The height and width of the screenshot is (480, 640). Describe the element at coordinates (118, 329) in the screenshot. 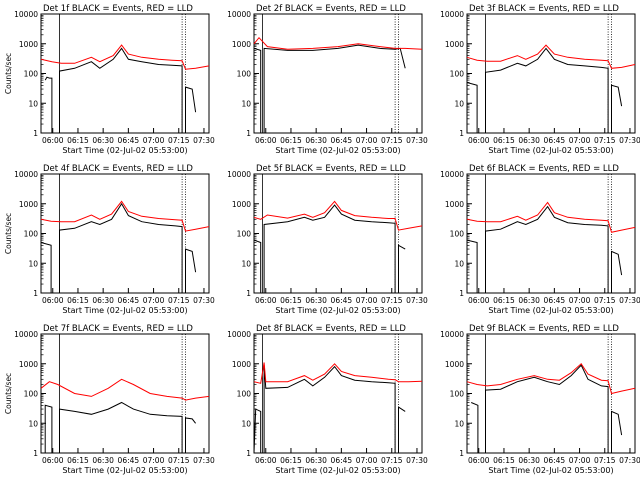

I see `plot-title: Det 7f BLACK = Events, RED = LLD` at that location.